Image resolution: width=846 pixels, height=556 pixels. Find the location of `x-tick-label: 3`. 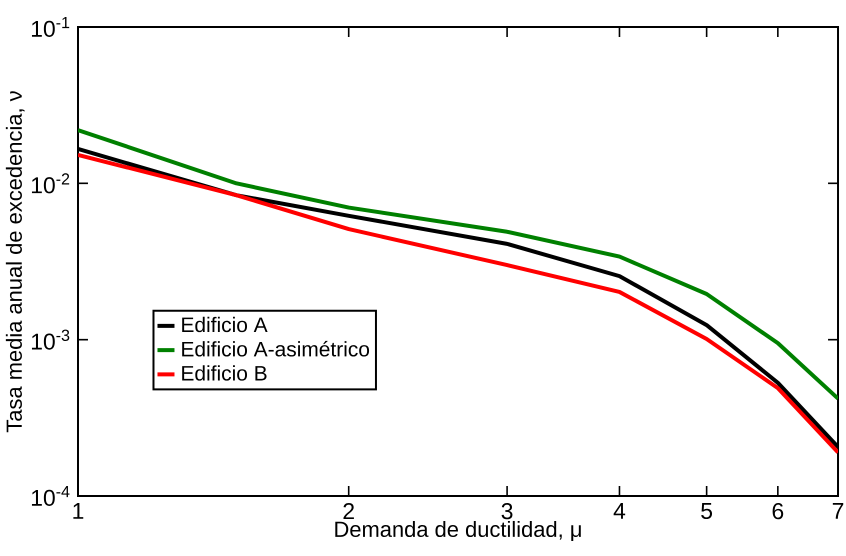

x-tick-label: 3 is located at coordinates (507, 511).